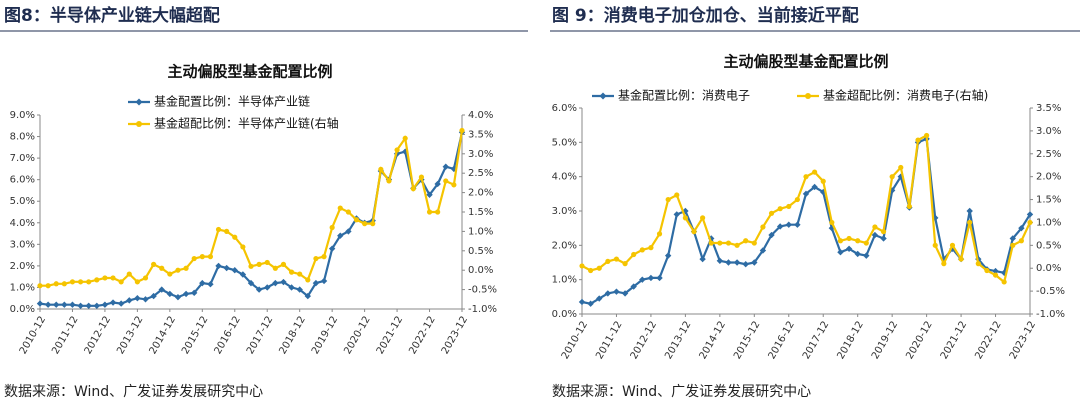 The width and height of the screenshot is (1080, 410). What do you see at coordinates (1048, 131) in the screenshot?
I see `y2-tick-label: 3.0%` at bounding box center [1048, 131].